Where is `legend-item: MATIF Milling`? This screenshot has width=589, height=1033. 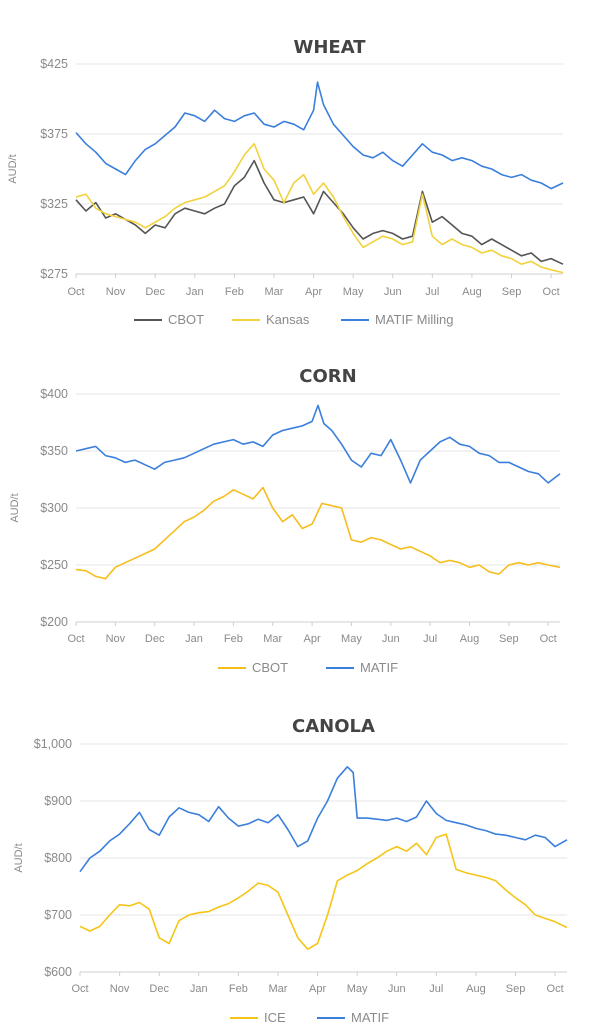 legend-item: MATIF Milling is located at coordinates (397, 319).